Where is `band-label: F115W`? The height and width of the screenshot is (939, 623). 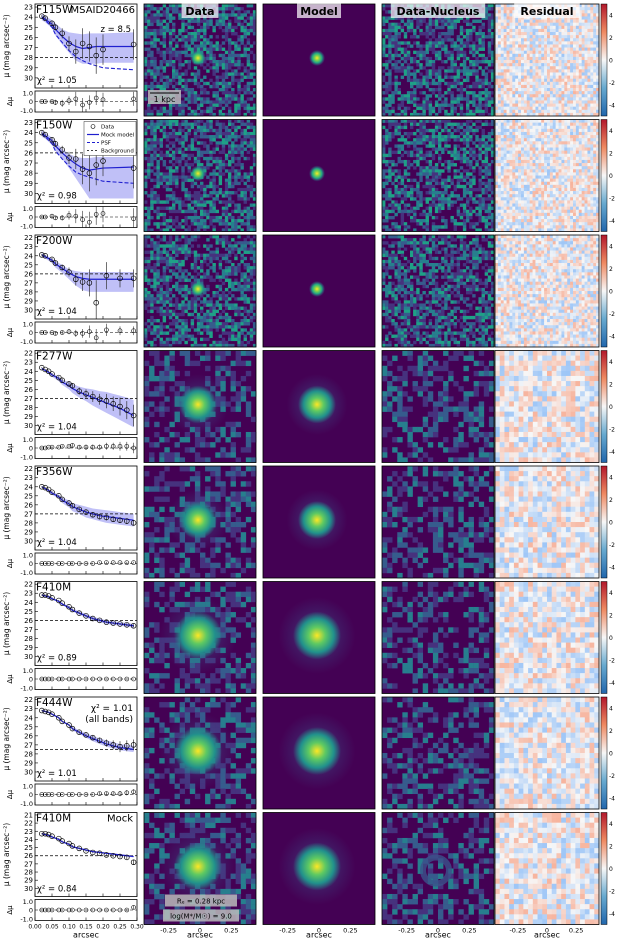
band-label: F115W is located at coordinates (54, 10).